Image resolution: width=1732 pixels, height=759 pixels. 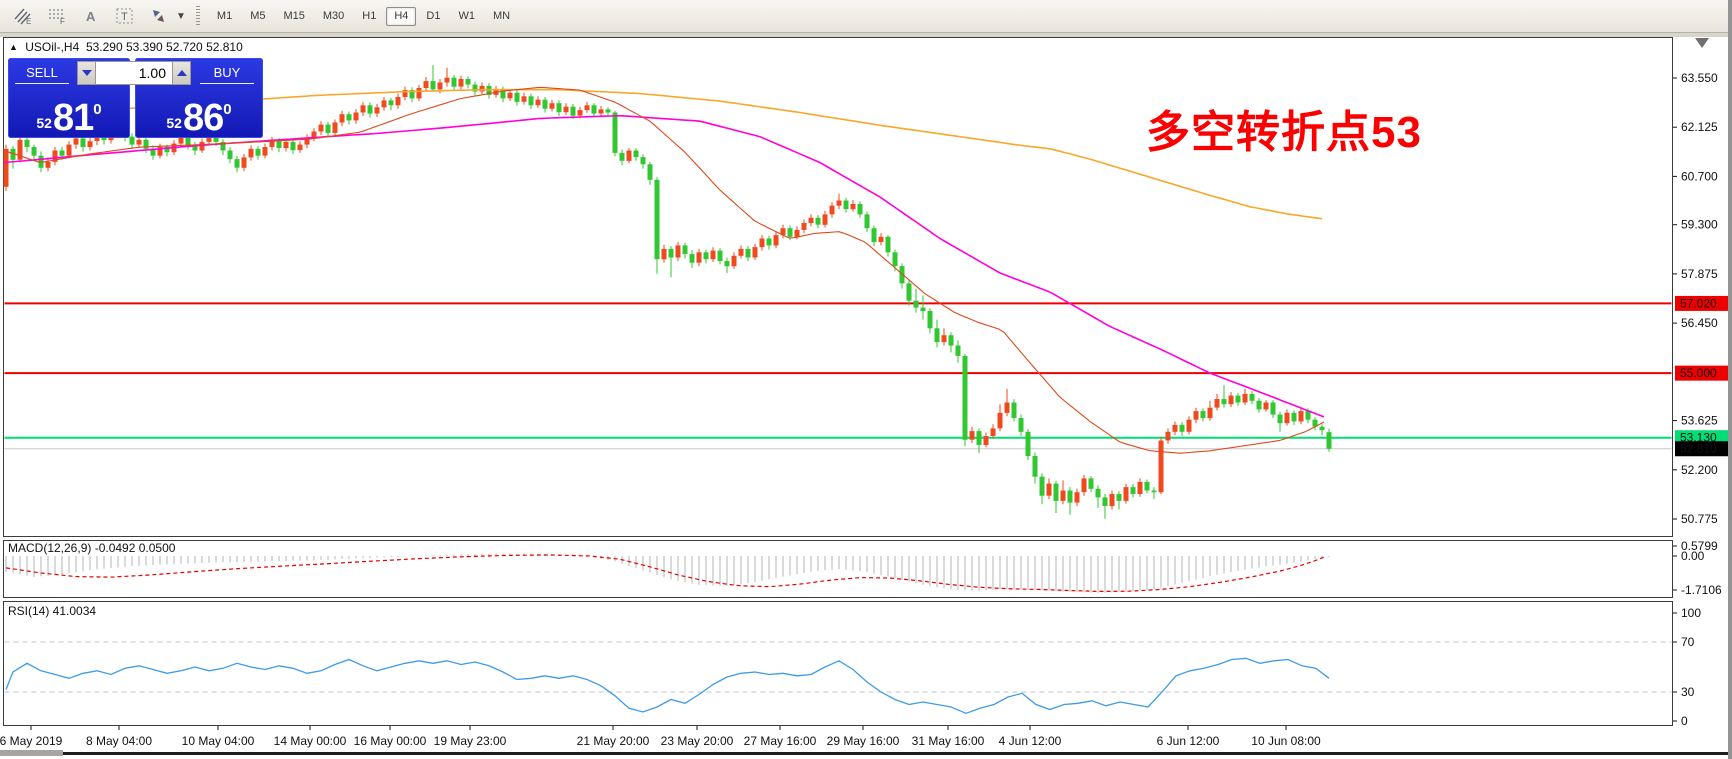 I want to click on chevron-down-icon: ▼, so click(x=181, y=16).